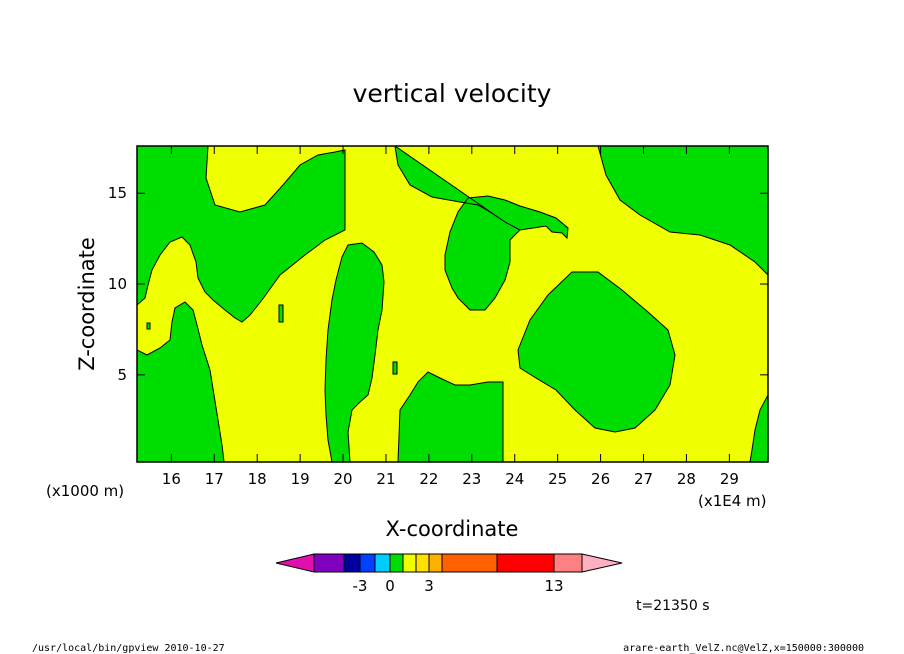  I want to click on negative-region-left-column, so click(181, 381).